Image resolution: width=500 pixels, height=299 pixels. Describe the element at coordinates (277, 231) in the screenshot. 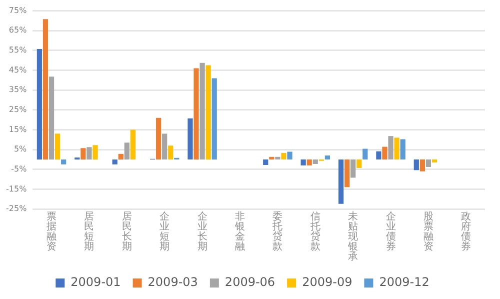

I see `x-tick-label: 委托贷款` at that location.